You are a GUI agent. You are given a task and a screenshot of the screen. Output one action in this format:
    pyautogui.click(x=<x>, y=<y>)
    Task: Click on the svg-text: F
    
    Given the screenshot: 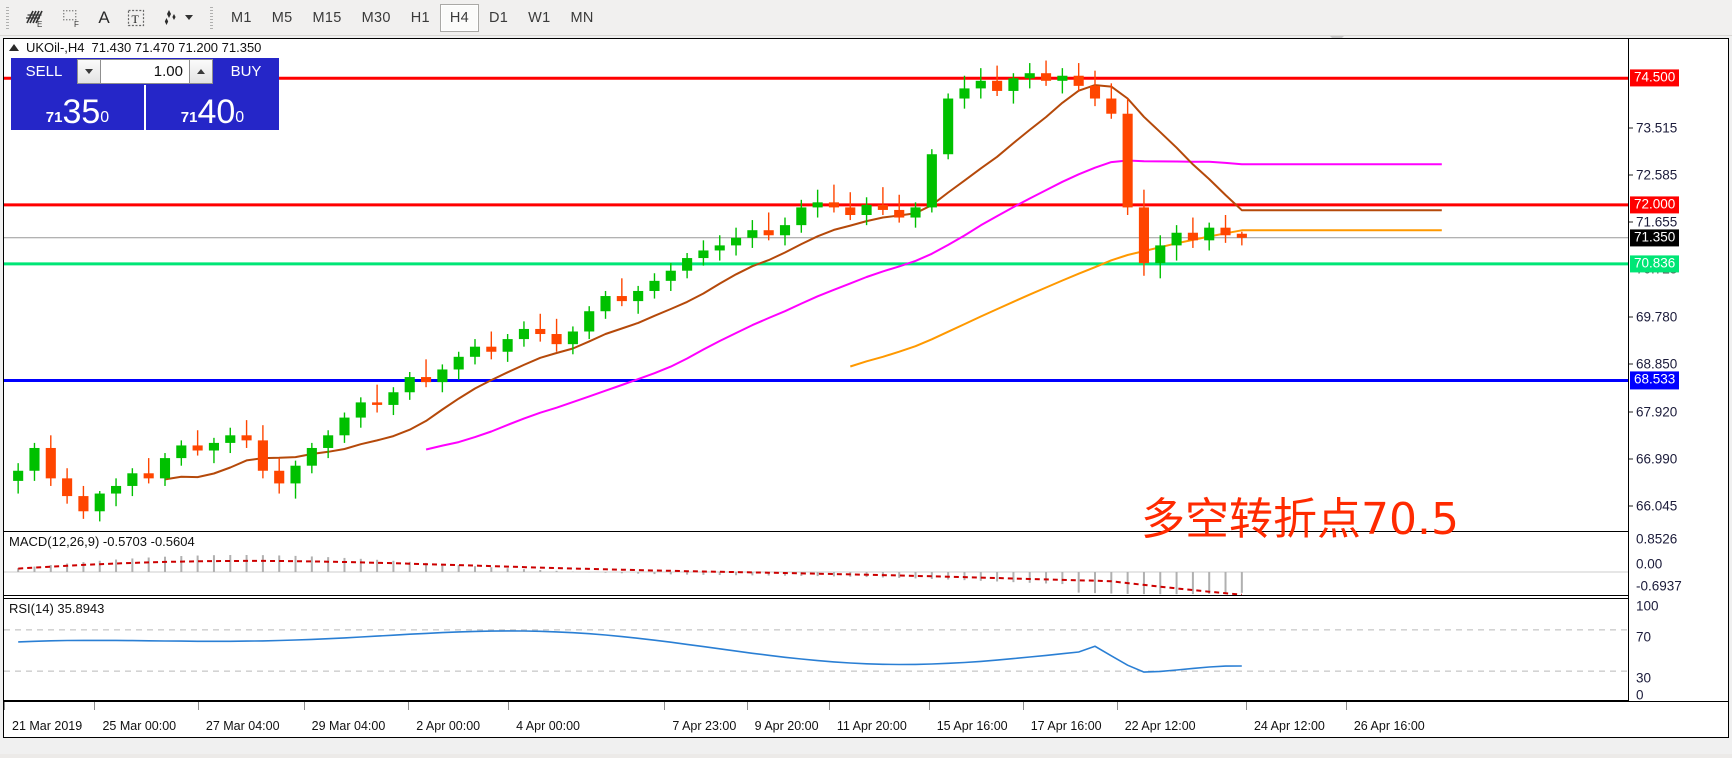 What is the action you would take?
    pyautogui.click(x=76, y=24)
    